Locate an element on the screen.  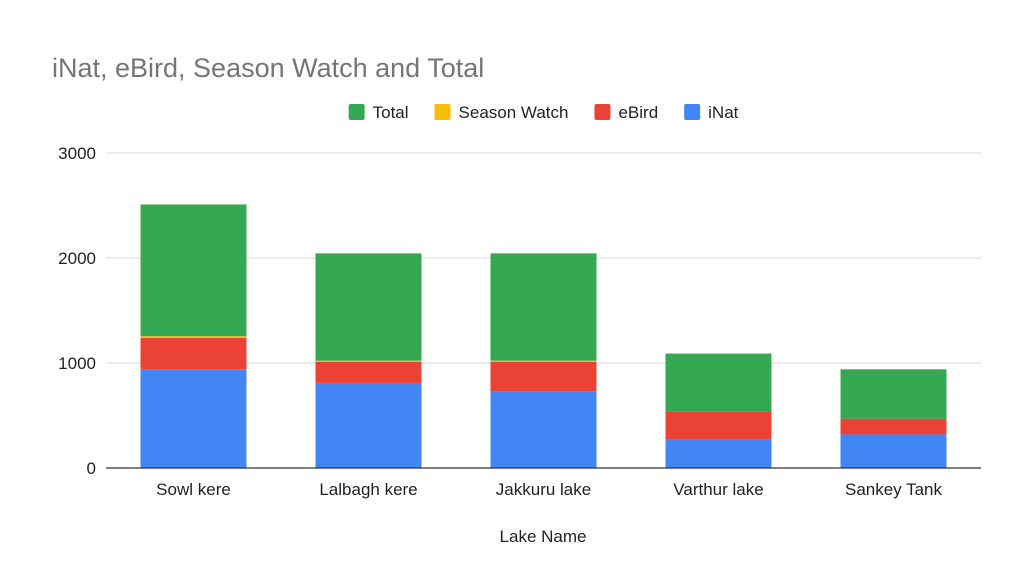
legend-label-inat: iNat is located at coordinates (723, 112).